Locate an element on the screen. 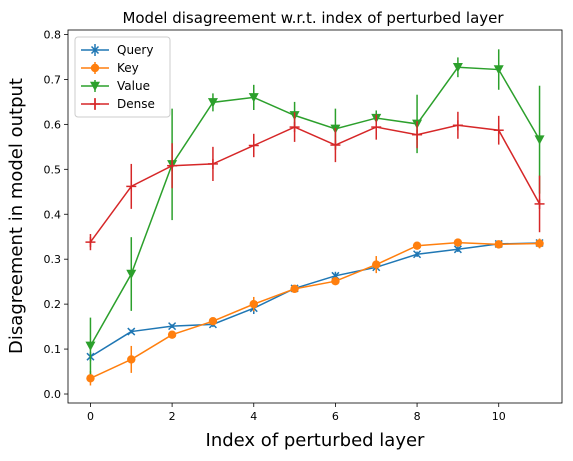  legend-label: Value is located at coordinates (133, 86).